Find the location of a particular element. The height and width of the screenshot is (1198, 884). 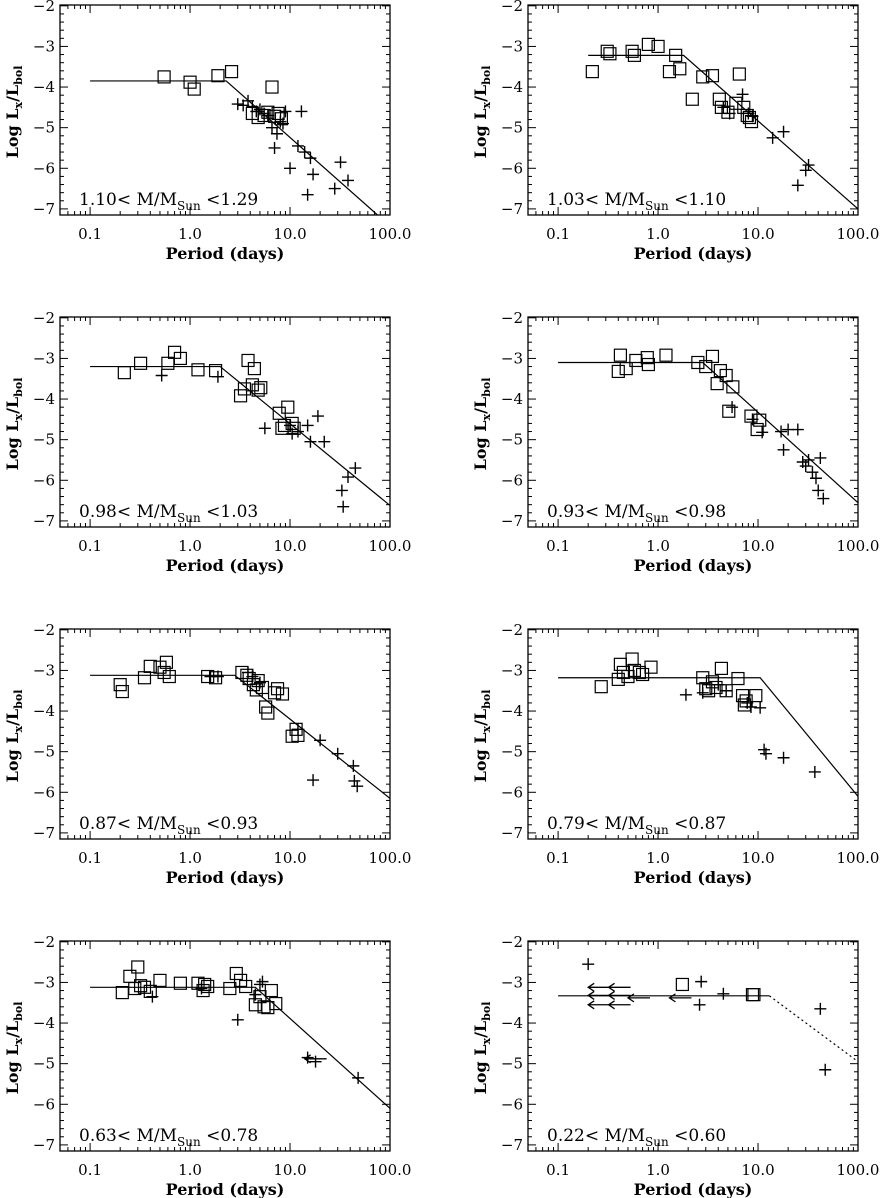

y-tick-label: −7 is located at coordinates (44, 833).